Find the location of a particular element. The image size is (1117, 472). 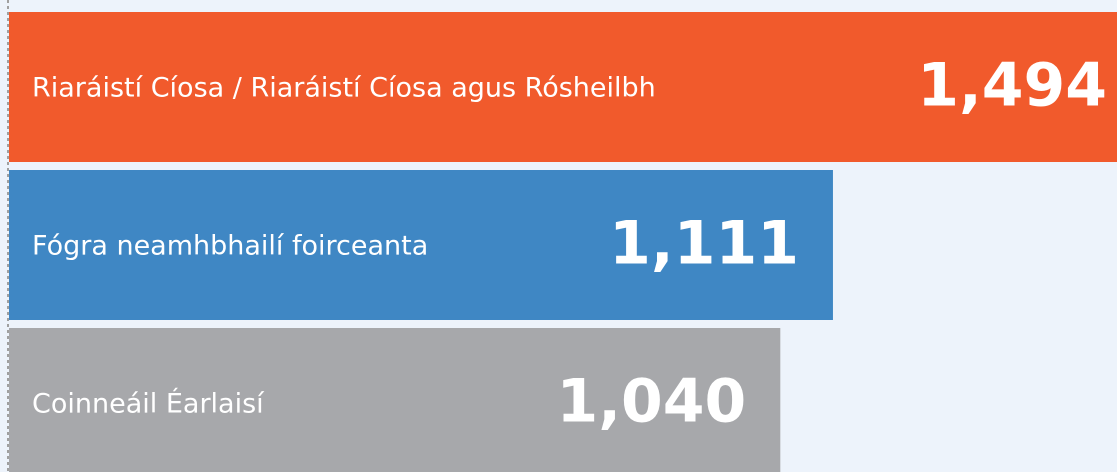

value-label: 1,040 is located at coordinates (652, 402).